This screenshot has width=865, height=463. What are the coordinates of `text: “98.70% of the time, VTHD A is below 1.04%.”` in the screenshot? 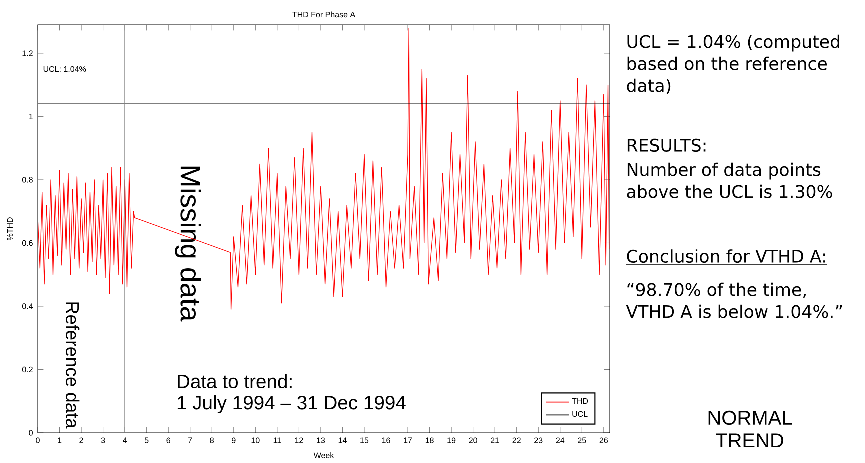 It's located at (734, 300).